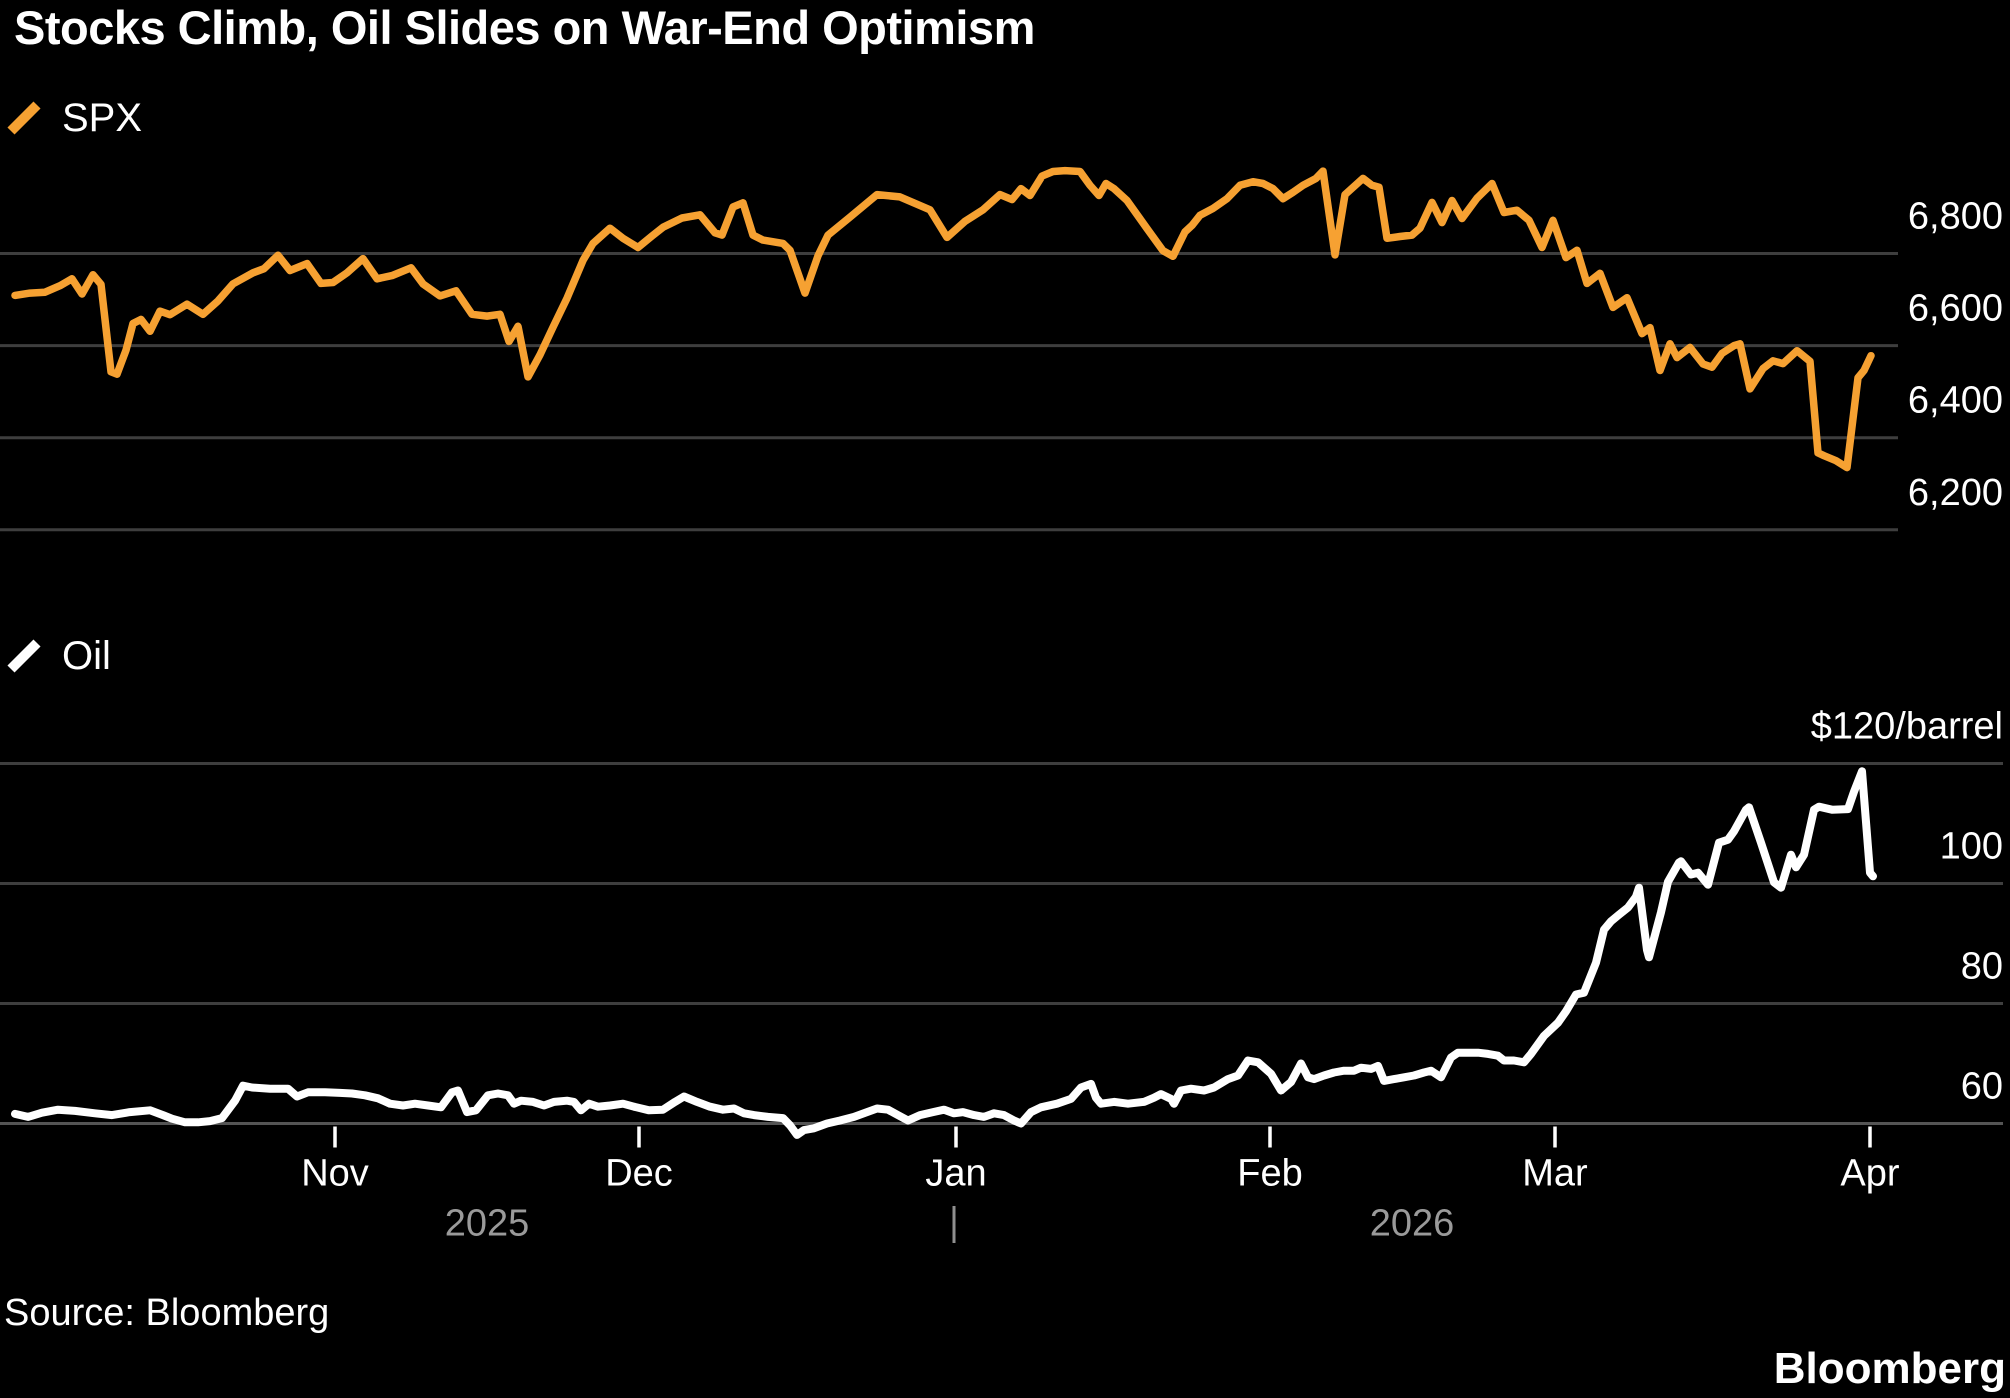  I want to click on spx-line-swatch-icon, so click(24, 118).